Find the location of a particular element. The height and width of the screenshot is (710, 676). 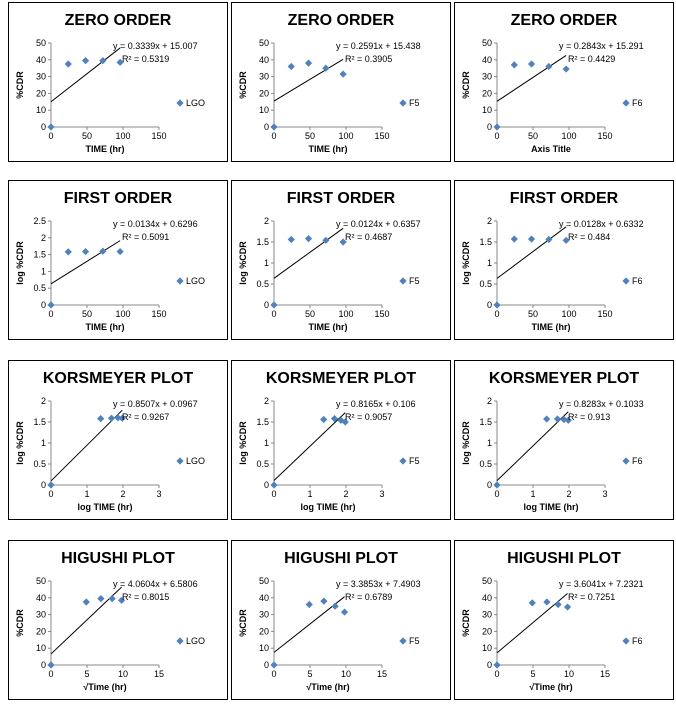

x-tick-label: 15 is located at coordinates (159, 674).